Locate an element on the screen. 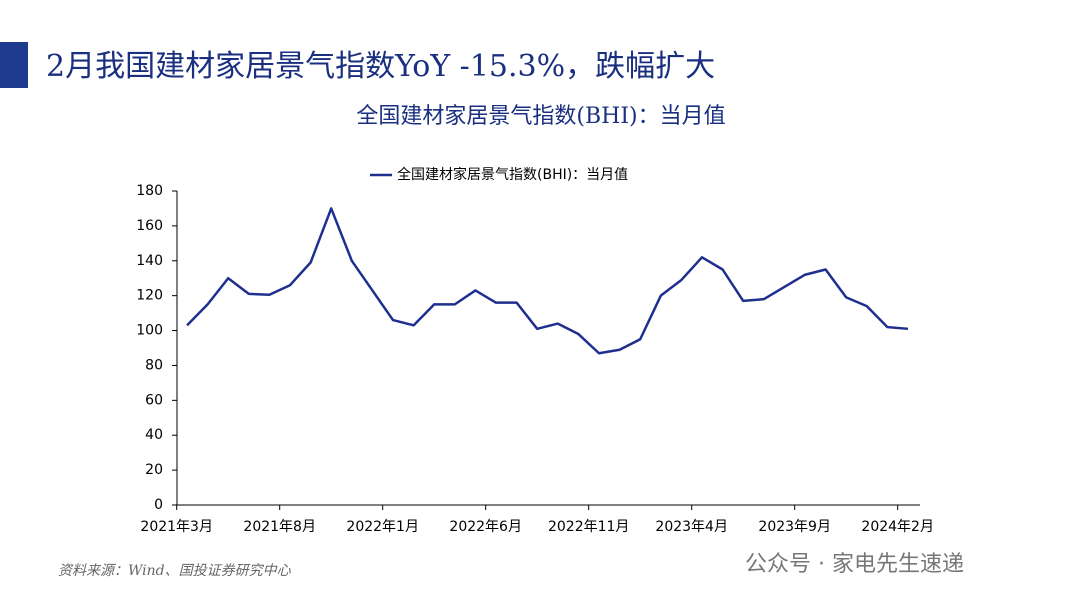  y-tick-label: 140 is located at coordinates (149, 261).